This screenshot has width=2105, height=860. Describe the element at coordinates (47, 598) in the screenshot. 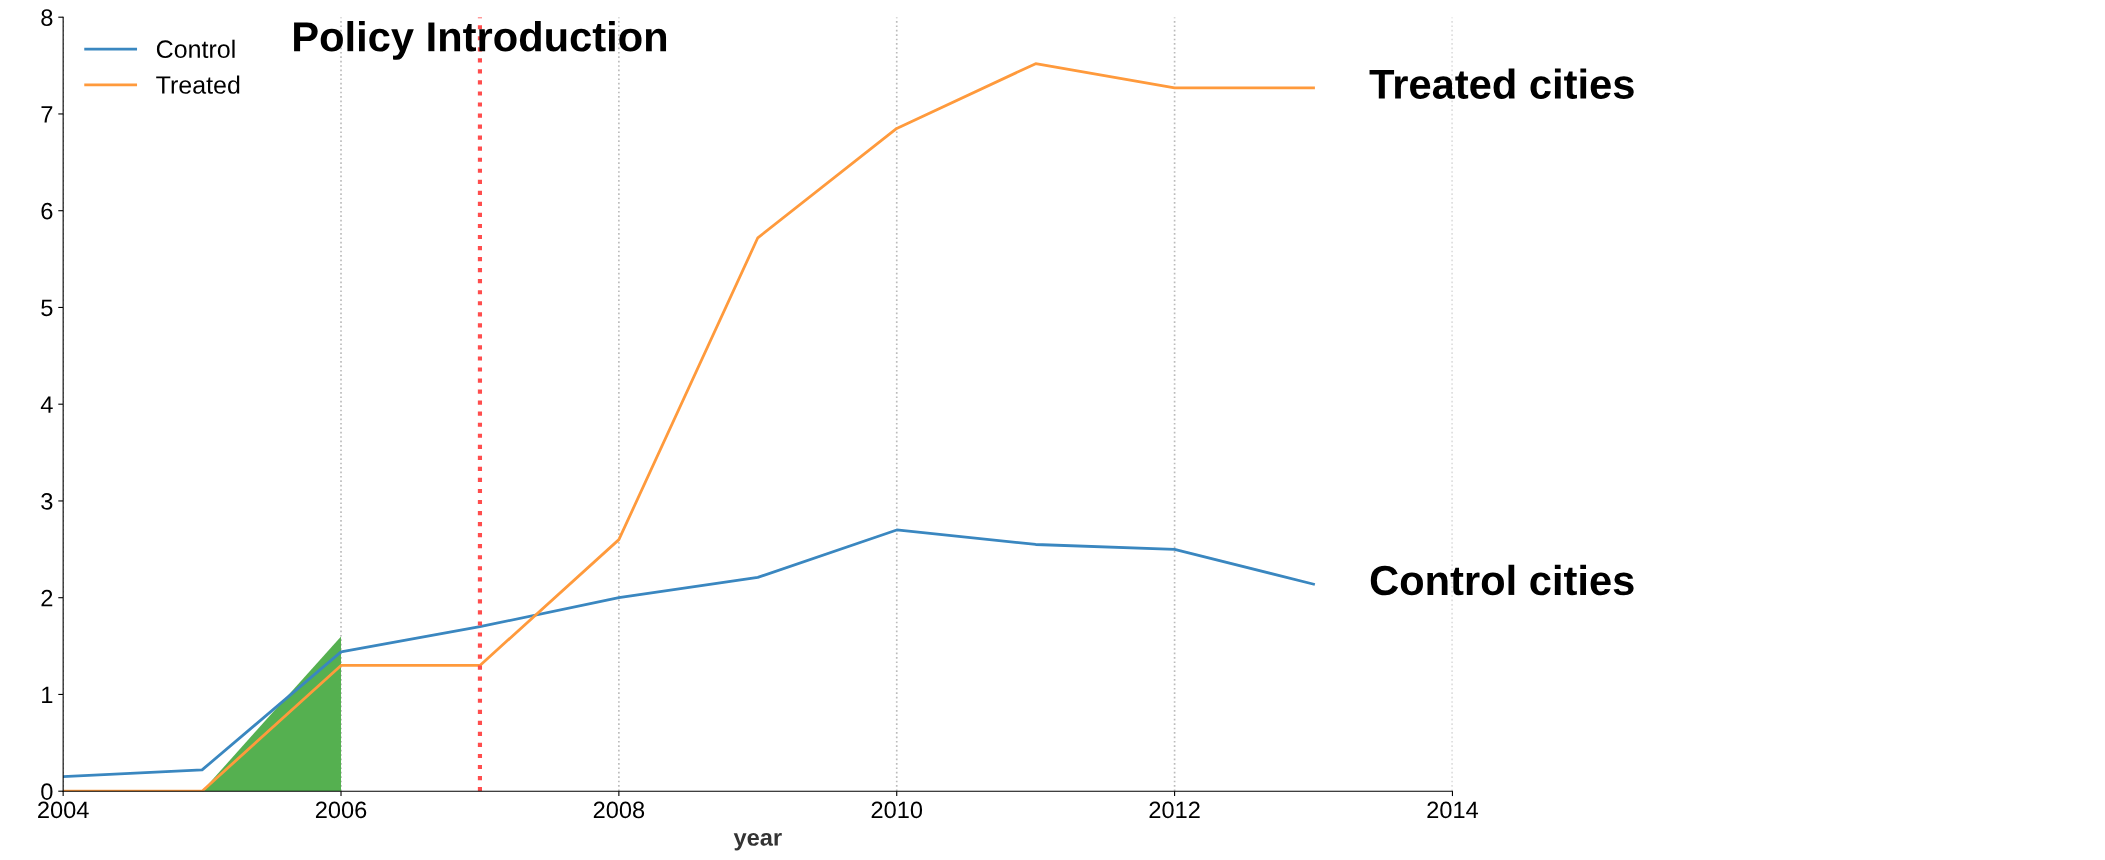

I see `y-tick-label: 2` at that location.